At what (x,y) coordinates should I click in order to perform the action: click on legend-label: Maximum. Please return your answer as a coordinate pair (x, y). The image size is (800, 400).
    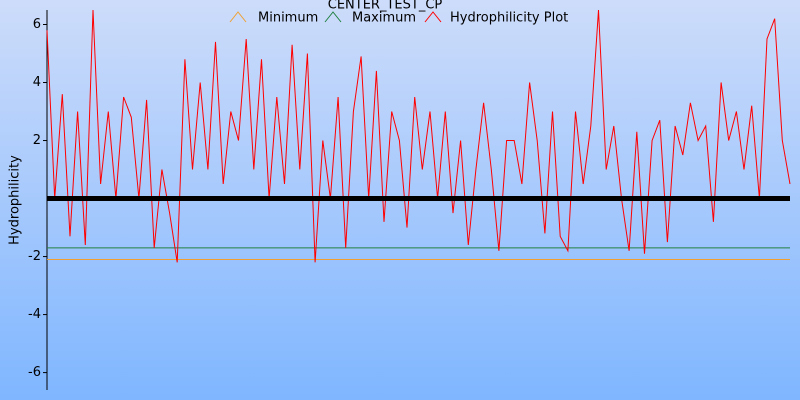
    Looking at the image, I should click on (384, 18).